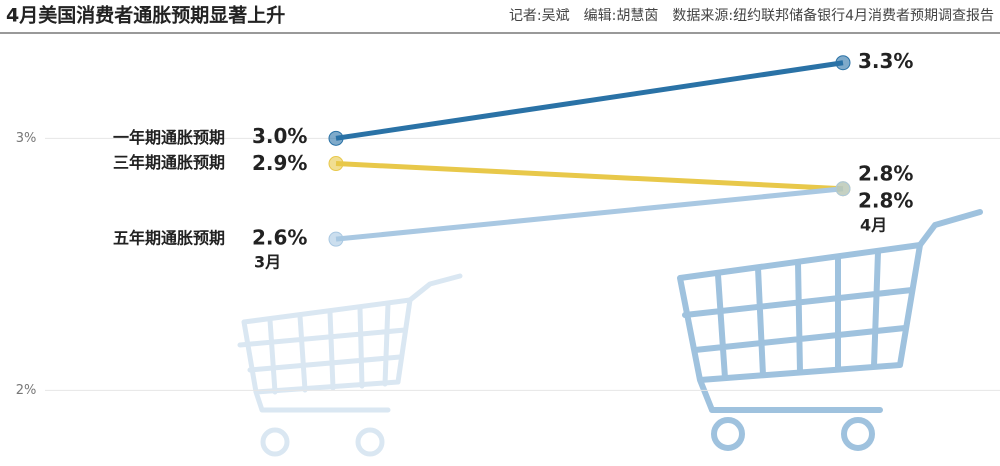  I want to click on chart-subtitle: 记者:吴斌 编辑:胡慧茵 数据来源:纽约联邦储备银行4月消费者预期调查报告, so click(751, 15).